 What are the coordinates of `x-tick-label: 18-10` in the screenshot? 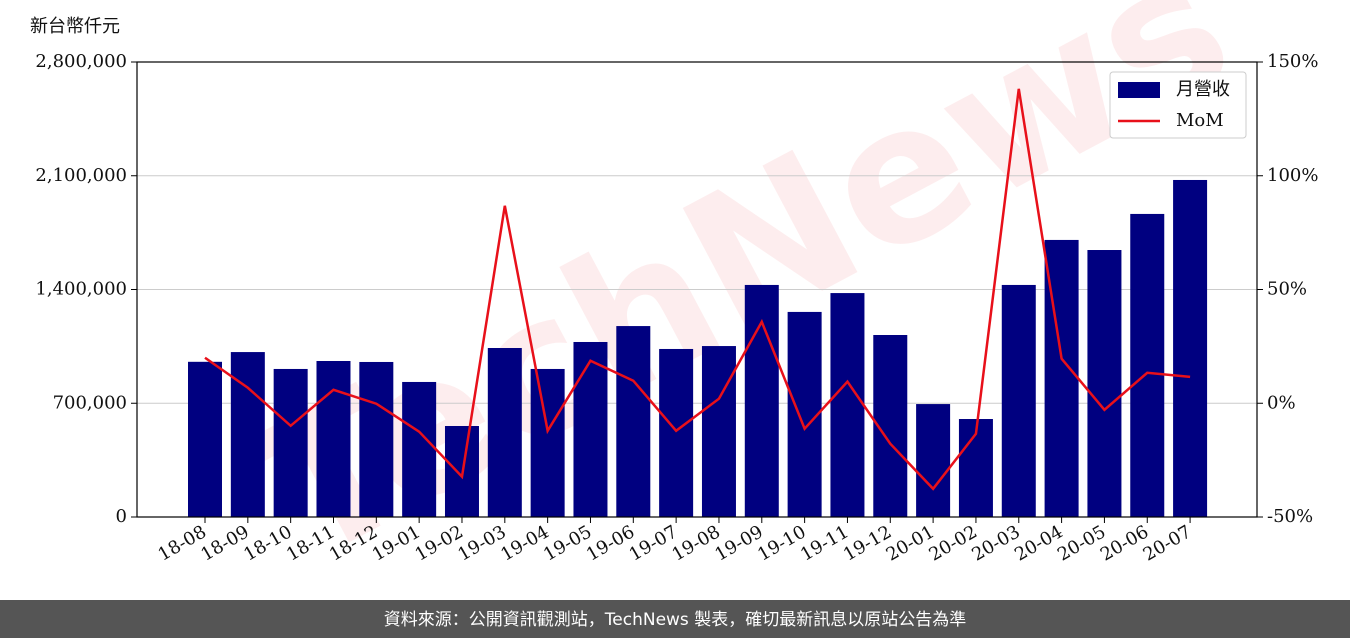 It's located at (267, 543).